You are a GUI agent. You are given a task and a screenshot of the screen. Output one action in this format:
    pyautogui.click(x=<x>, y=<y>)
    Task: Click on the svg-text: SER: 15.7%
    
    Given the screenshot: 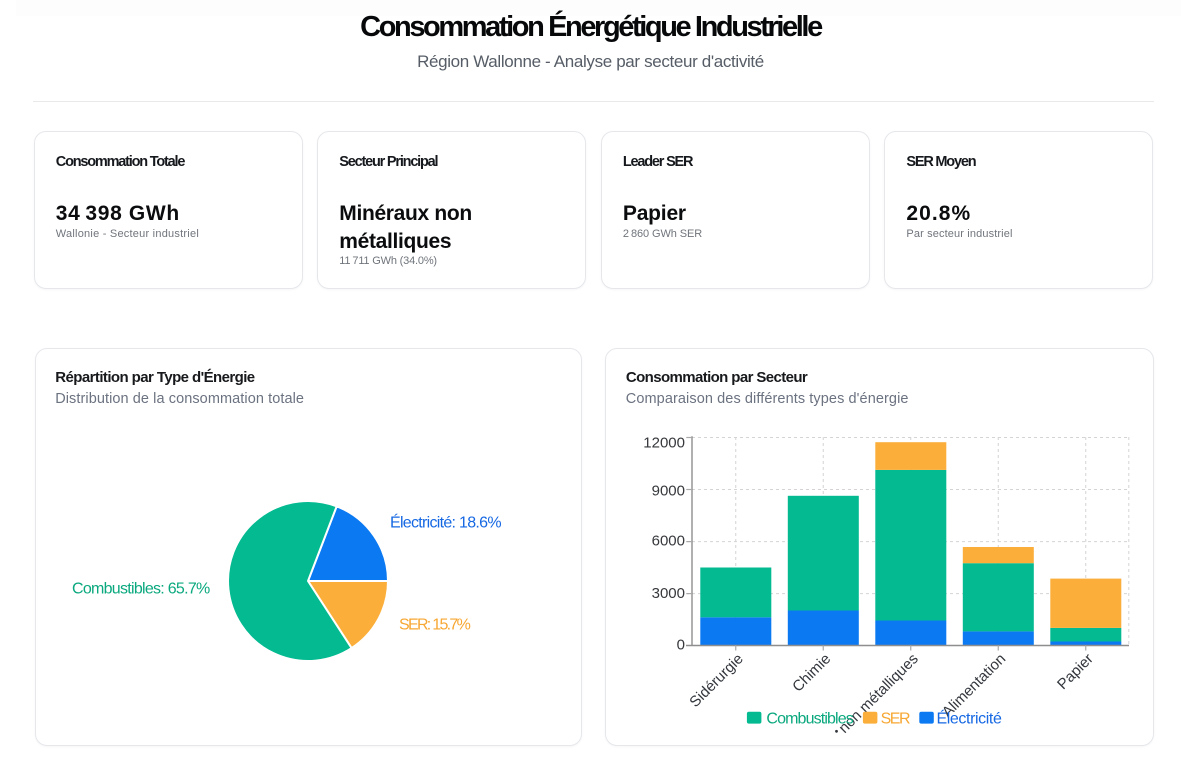 What is the action you would take?
    pyautogui.click(x=435, y=625)
    